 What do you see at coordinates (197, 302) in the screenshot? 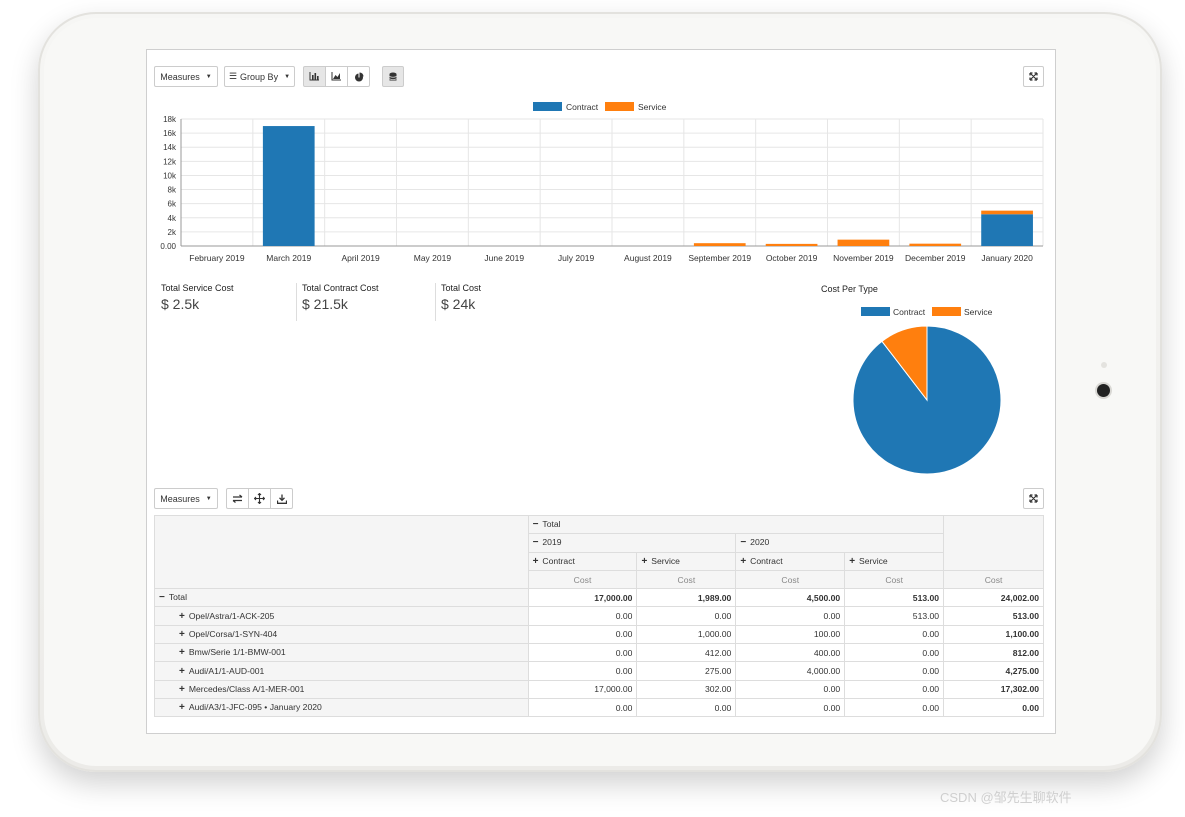
I see `kpi-service-cost: Total Service Cost $ 2.5k` at bounding box center [197, 302].